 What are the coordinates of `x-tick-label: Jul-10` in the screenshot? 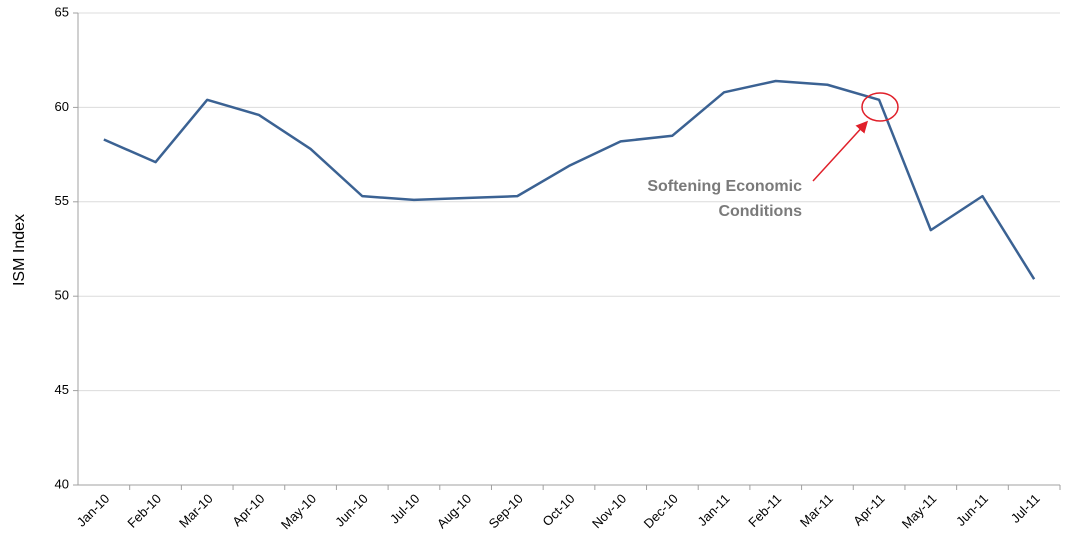 It's located at (405, 509).